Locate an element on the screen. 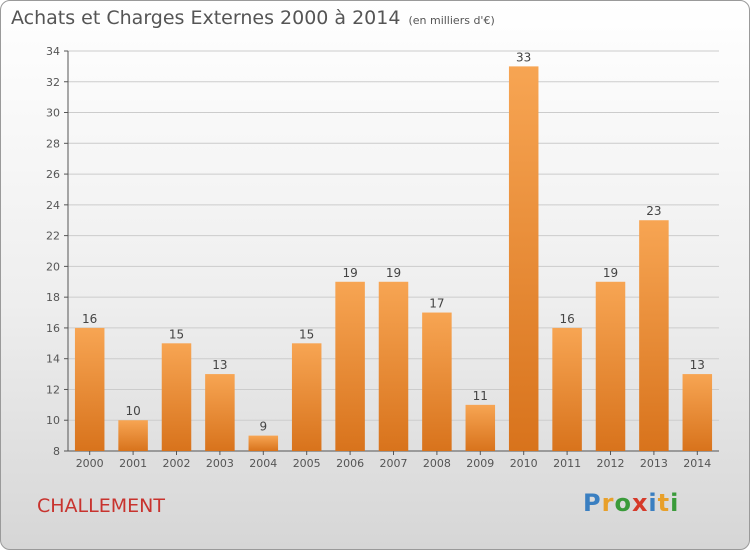 This screenshot has height=550, width=750. y-tick-label: 8 is located at coordinates (56, 451).